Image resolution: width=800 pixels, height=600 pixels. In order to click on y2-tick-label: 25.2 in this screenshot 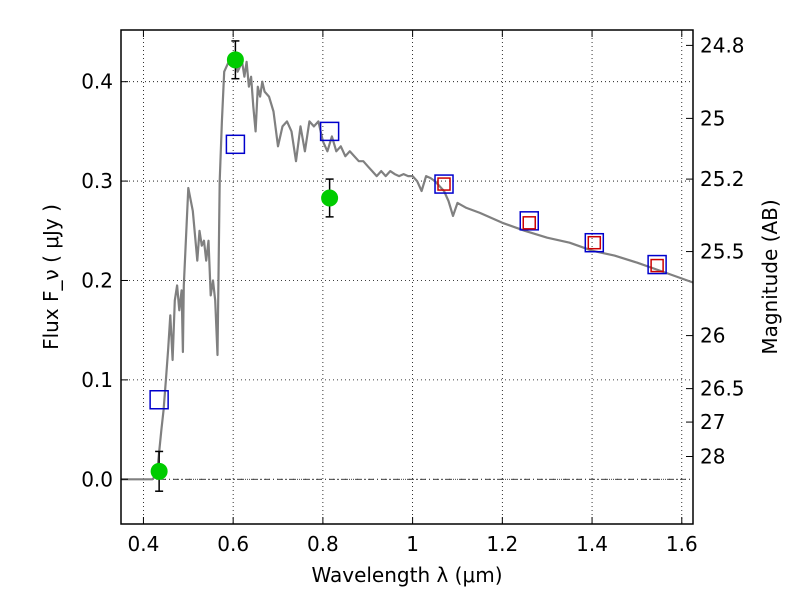, I will do `click(722, 179)`.